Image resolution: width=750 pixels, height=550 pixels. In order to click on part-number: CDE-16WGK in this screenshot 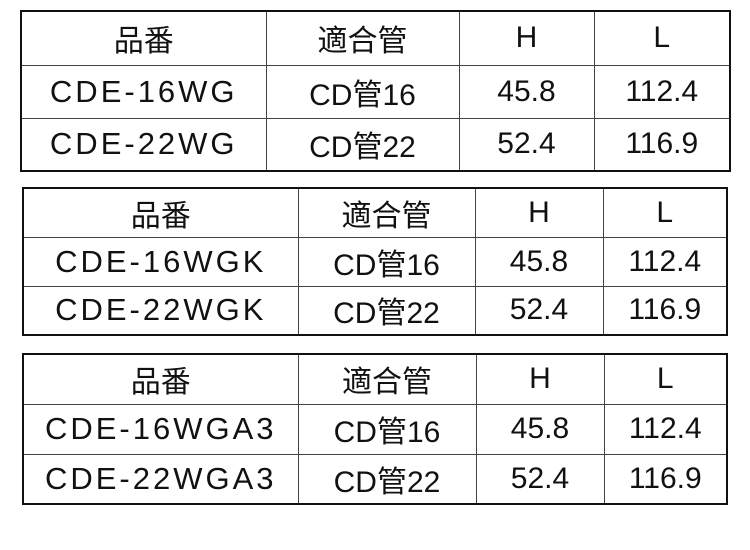, I will do `click(160, 261)`.